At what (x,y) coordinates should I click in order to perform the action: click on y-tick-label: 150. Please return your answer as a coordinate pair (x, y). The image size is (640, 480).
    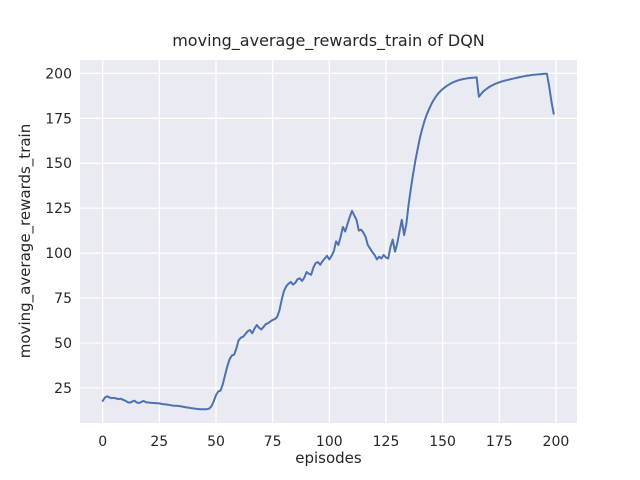
    Looking at the image, I should click on (58, 164).